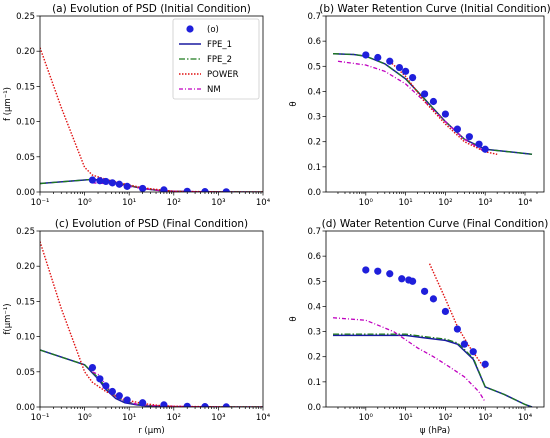  Describe the element at coordinates (151, 431) in the screenshot. I see `x-axis-label: r (μm)` at that location.